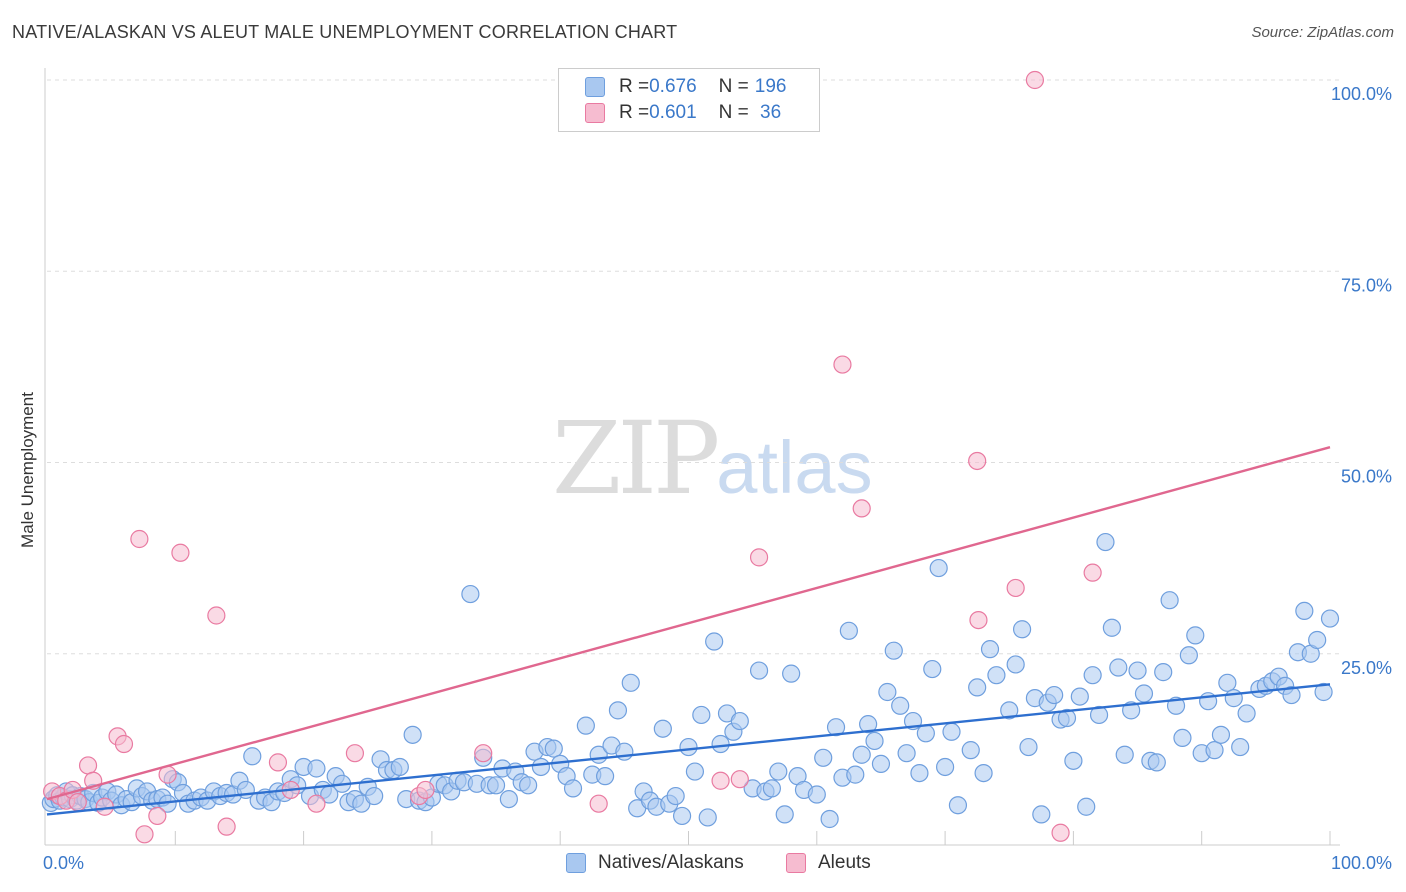 The image size is (1406, 892). Describe the element at coordinates (1366, 285) in the screenshot. I see `y-tick-label: 75.0%` at that location.